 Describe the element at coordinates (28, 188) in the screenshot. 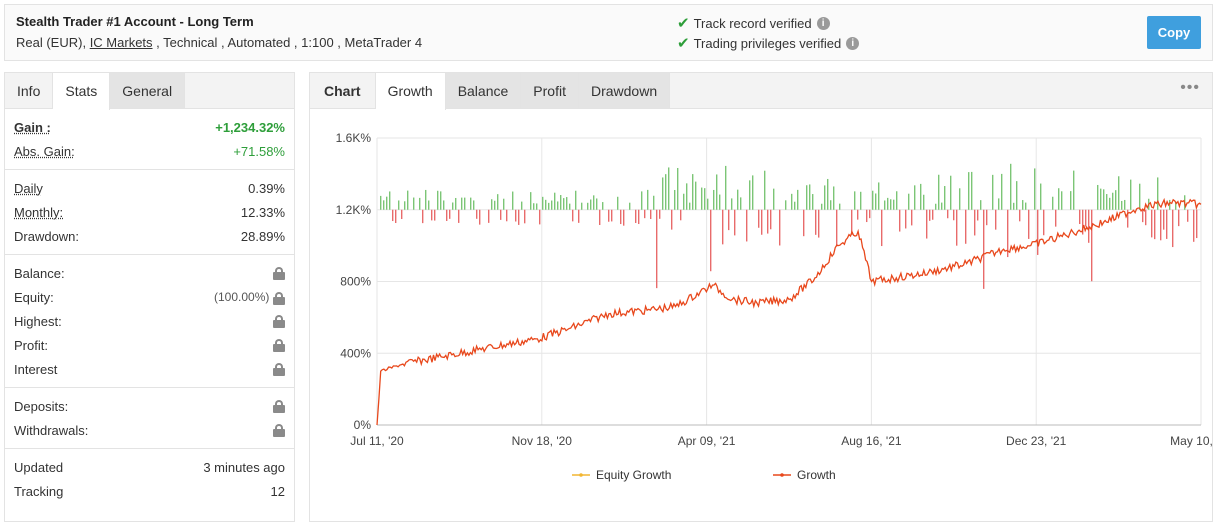

I see `daily-label: Daily` at that location.